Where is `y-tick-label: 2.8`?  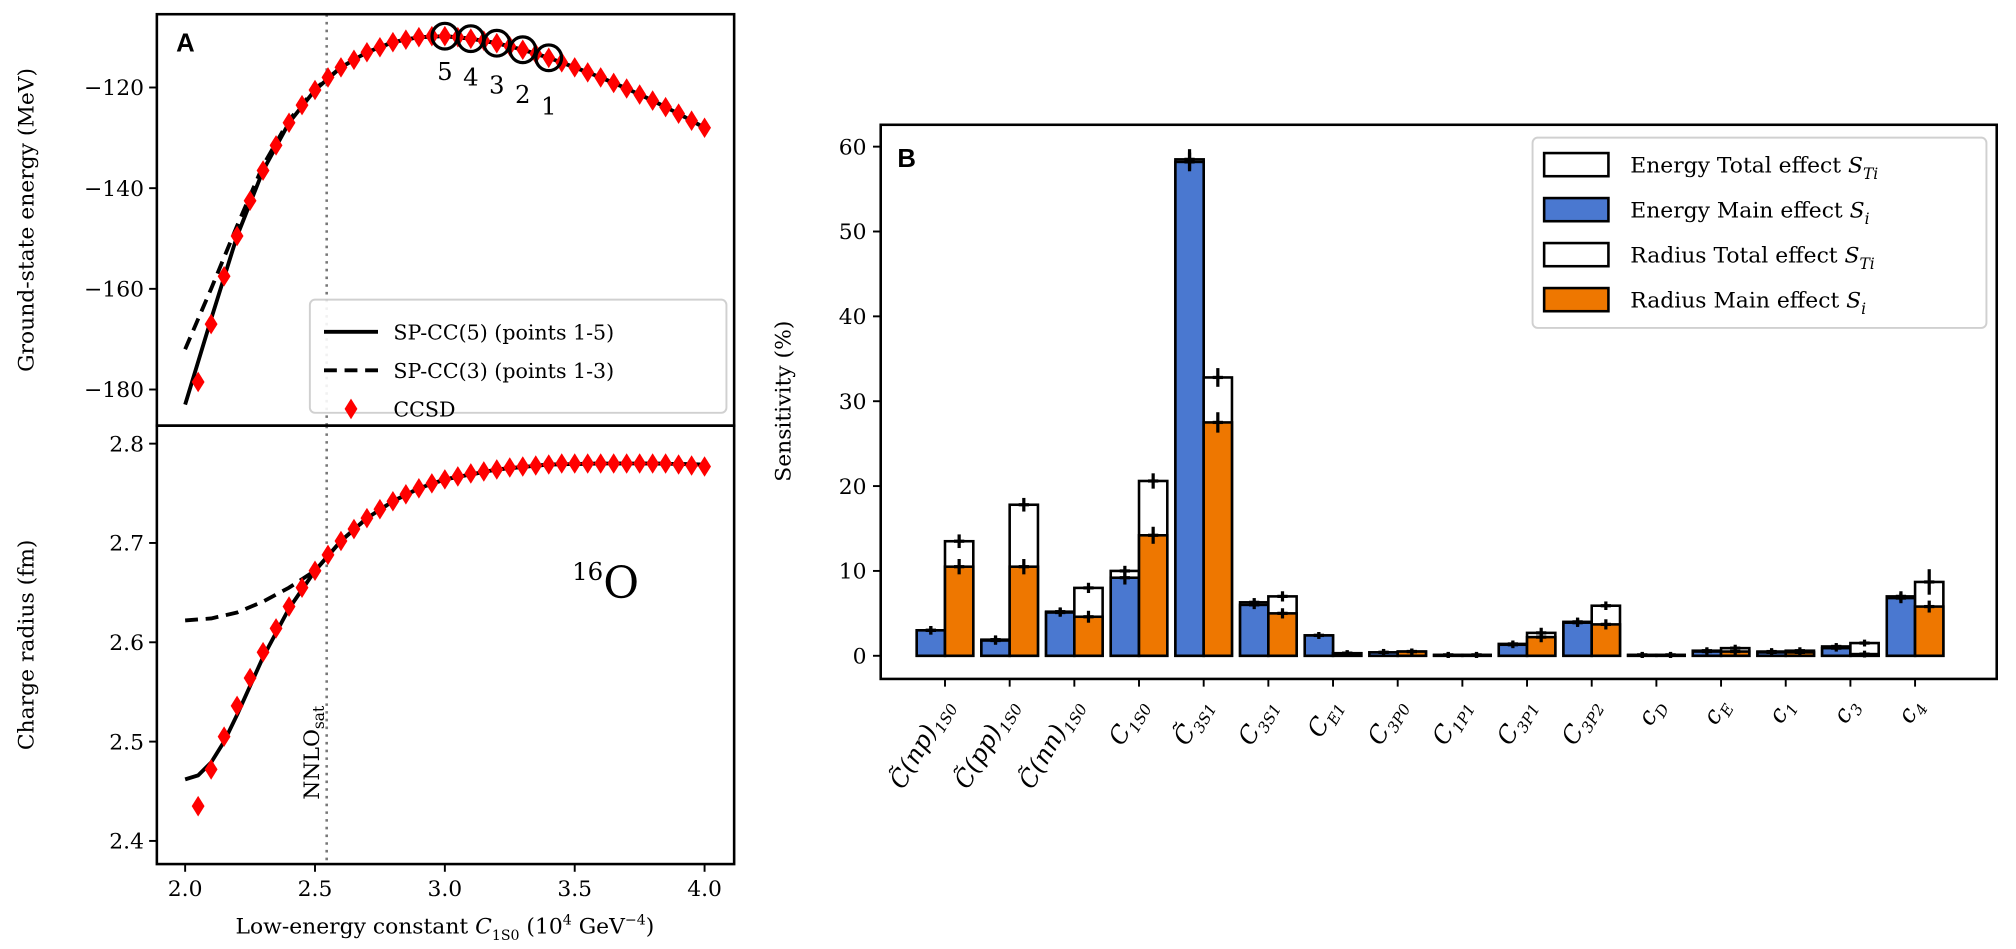 y-tick-label: 2.8 is located at coordinates (126, 444).